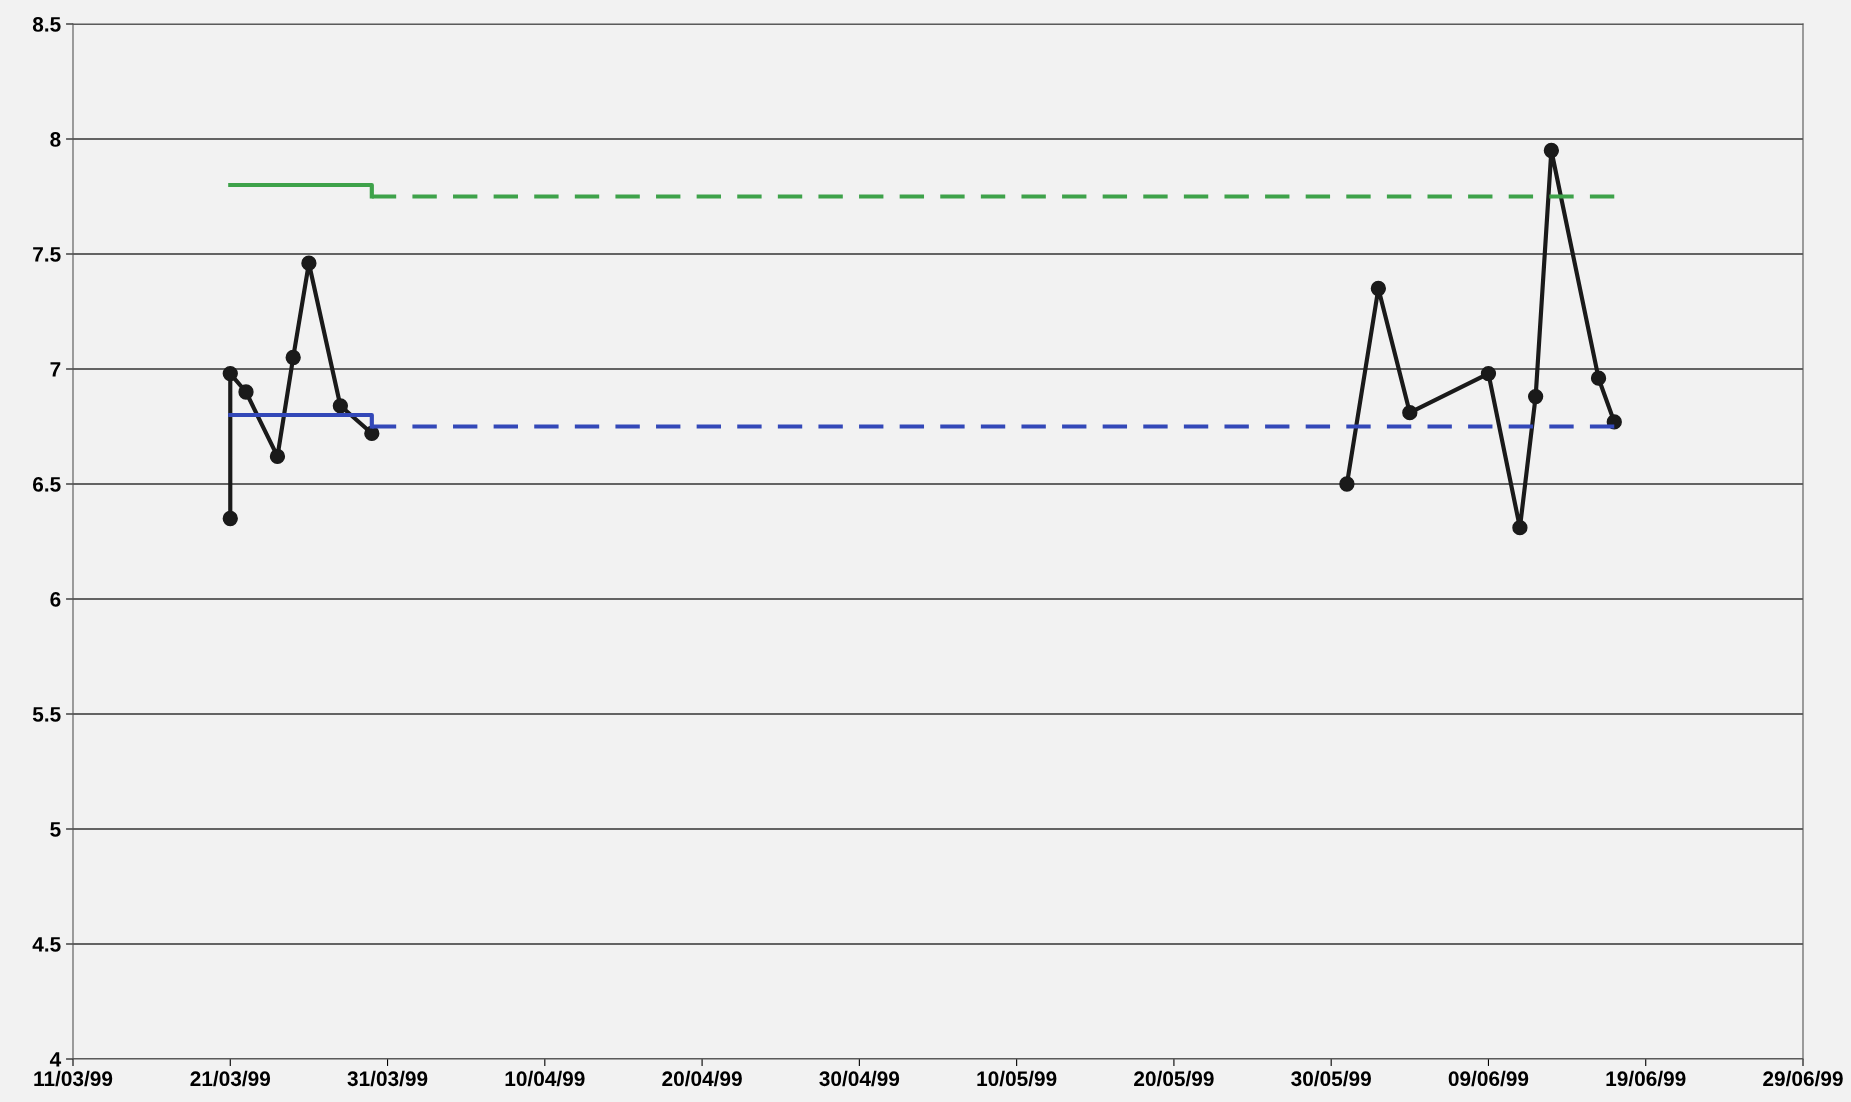  Describe the element at coordinates (47, 484) in the screenshot. I see `y-tick-label: 6.5` at that location.